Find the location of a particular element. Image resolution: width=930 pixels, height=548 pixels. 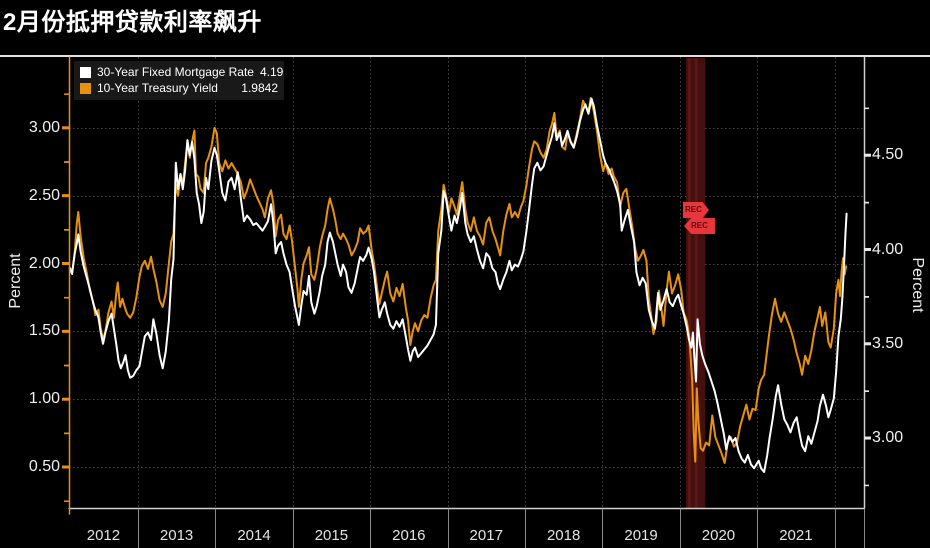

legend-item-mortgage: 30-Year Fixed Mortgage Rate 4.19 is located at coordinates (181, 72).